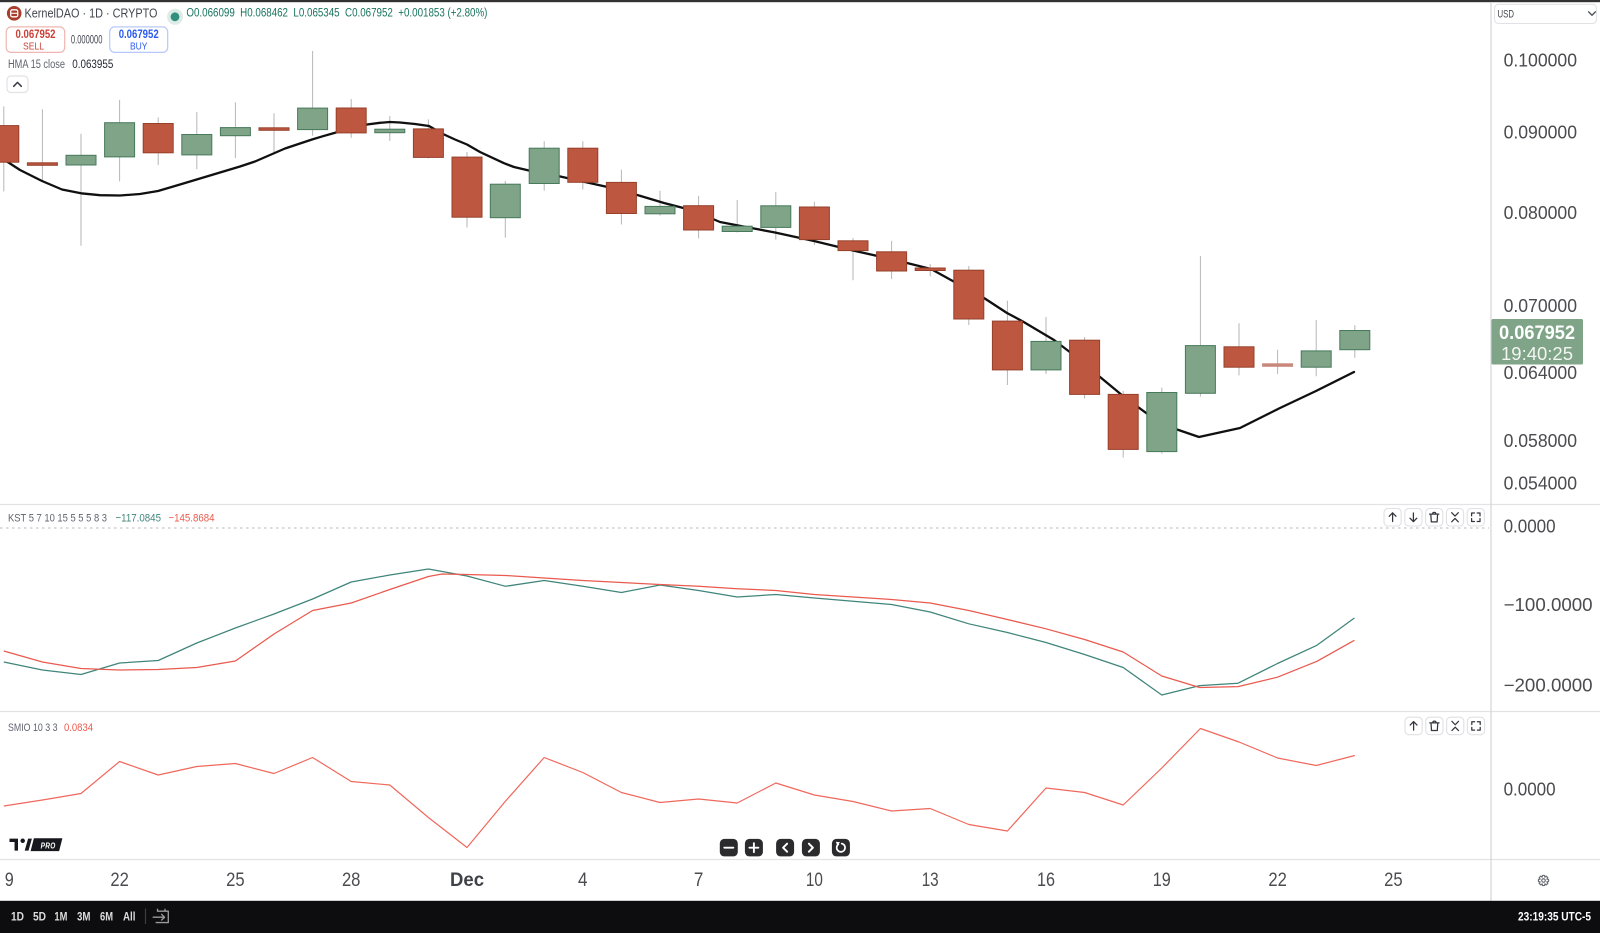  What do you see at coordinates (139, 47) in the screenshot?
I see `svg-text: BUY` at bounding box center [139, 47].